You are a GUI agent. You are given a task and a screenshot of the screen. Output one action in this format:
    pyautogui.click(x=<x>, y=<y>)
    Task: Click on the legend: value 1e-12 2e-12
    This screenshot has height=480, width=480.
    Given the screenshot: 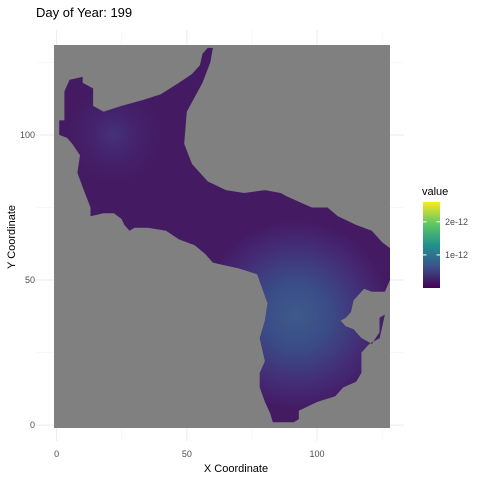 What is the action you would take?
    pyautogui.click(x=445, y=237)
    